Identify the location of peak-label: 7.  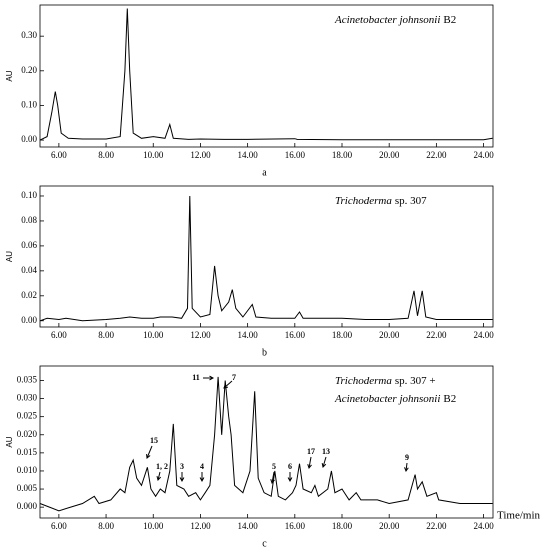
(234, 377).